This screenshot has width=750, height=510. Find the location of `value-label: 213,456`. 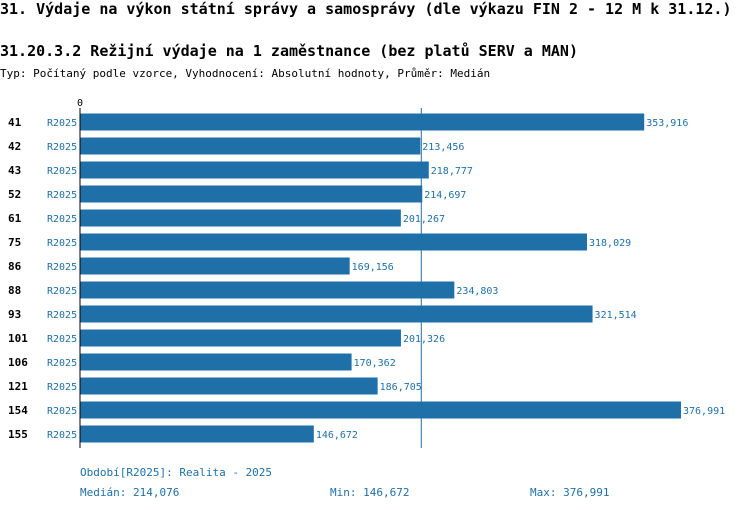

value-label: 213,456 is located at coordinates (443, 147).